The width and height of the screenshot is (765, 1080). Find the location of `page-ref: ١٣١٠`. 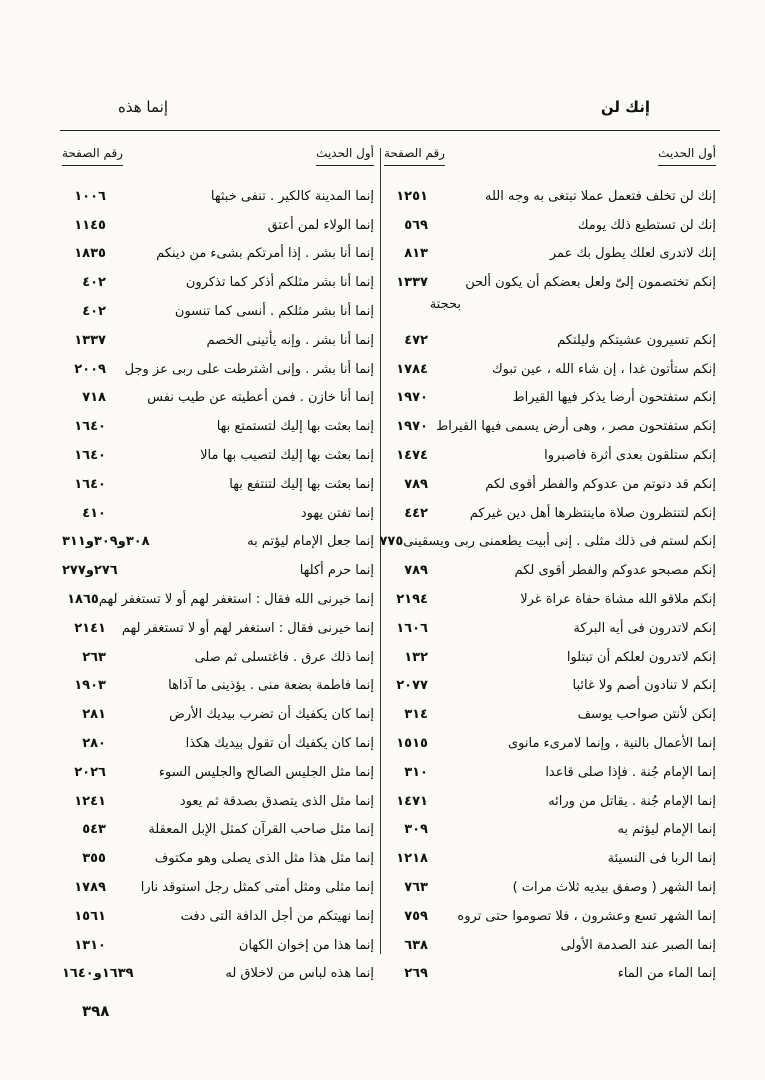

page-ref: ١٣١٠ is located at coordinates (90, 945).